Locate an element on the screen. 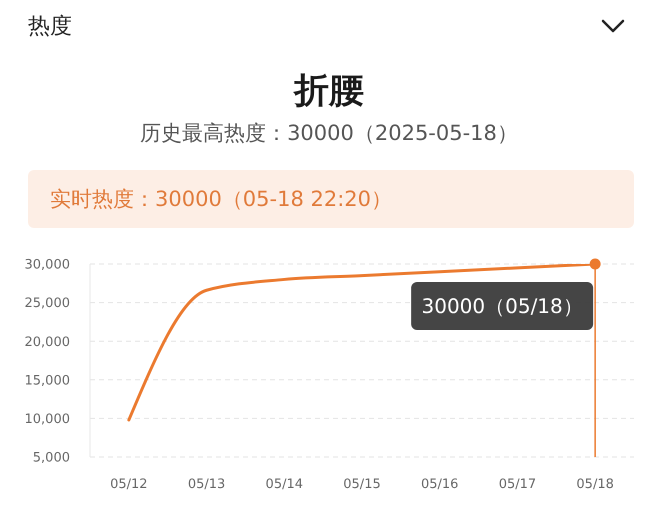 Image resolution: width=650 pixels, height=511 pixels. chart-title: 折腰 is located at coordinates (328, 91).